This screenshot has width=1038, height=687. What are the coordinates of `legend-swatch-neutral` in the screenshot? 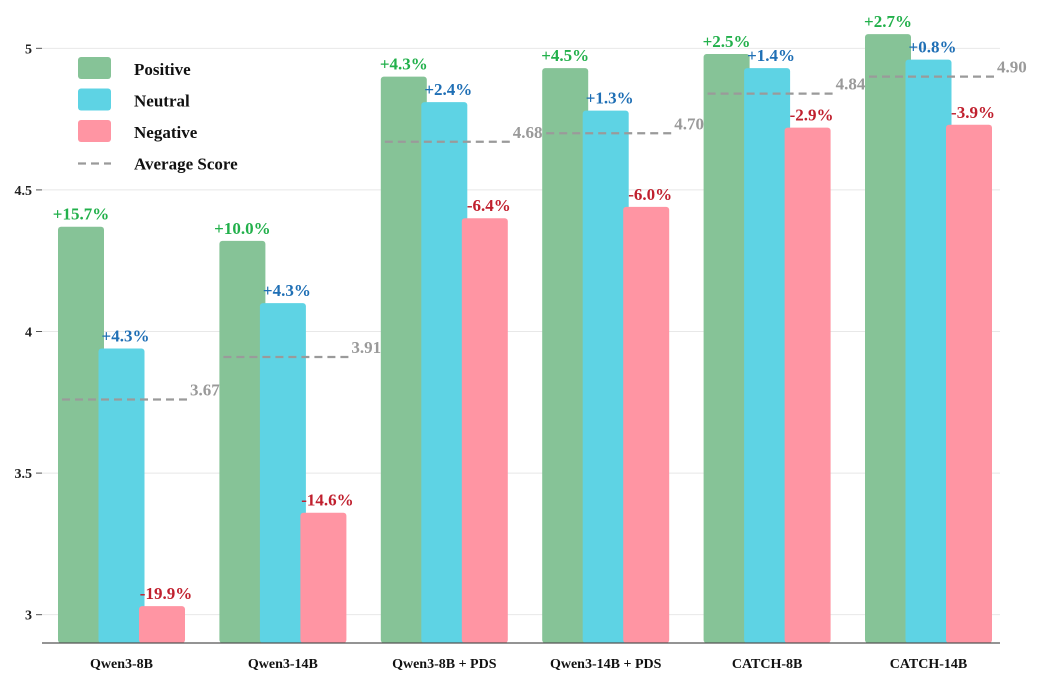 It's located at (94, 99).